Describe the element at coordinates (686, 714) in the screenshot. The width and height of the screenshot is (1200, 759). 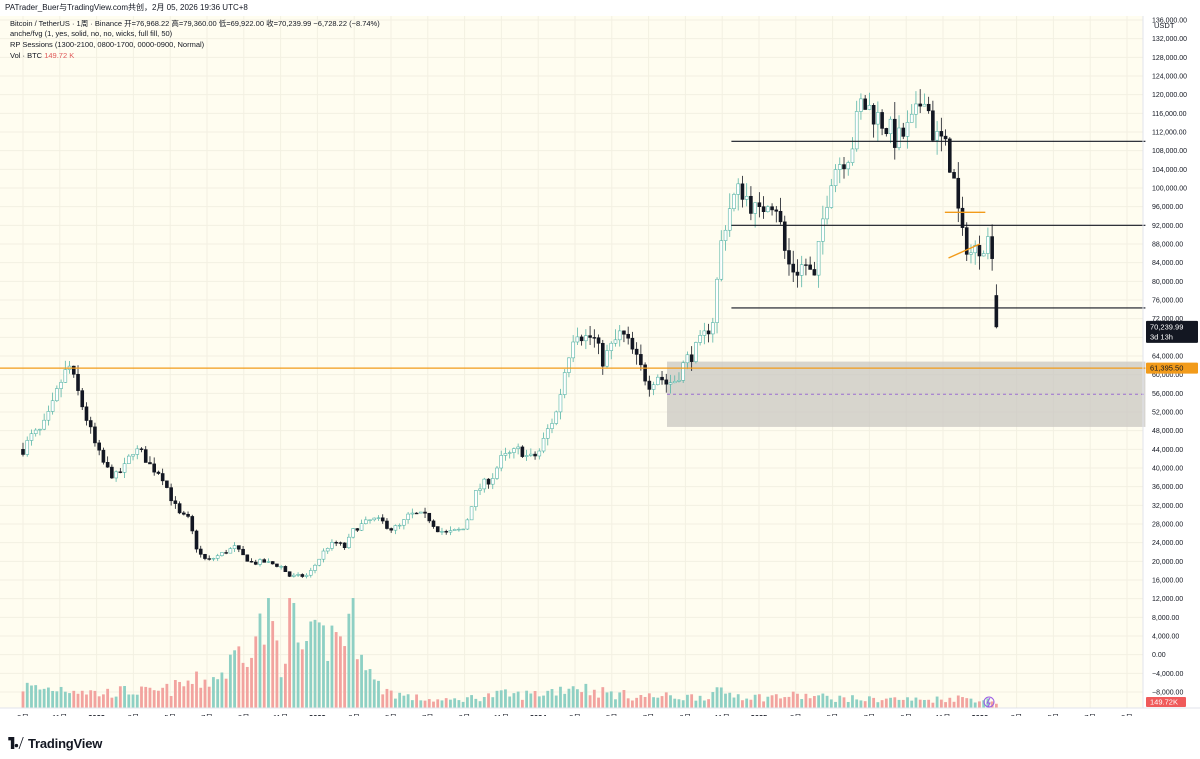
I see `time-tick-label: 9月` at that location.